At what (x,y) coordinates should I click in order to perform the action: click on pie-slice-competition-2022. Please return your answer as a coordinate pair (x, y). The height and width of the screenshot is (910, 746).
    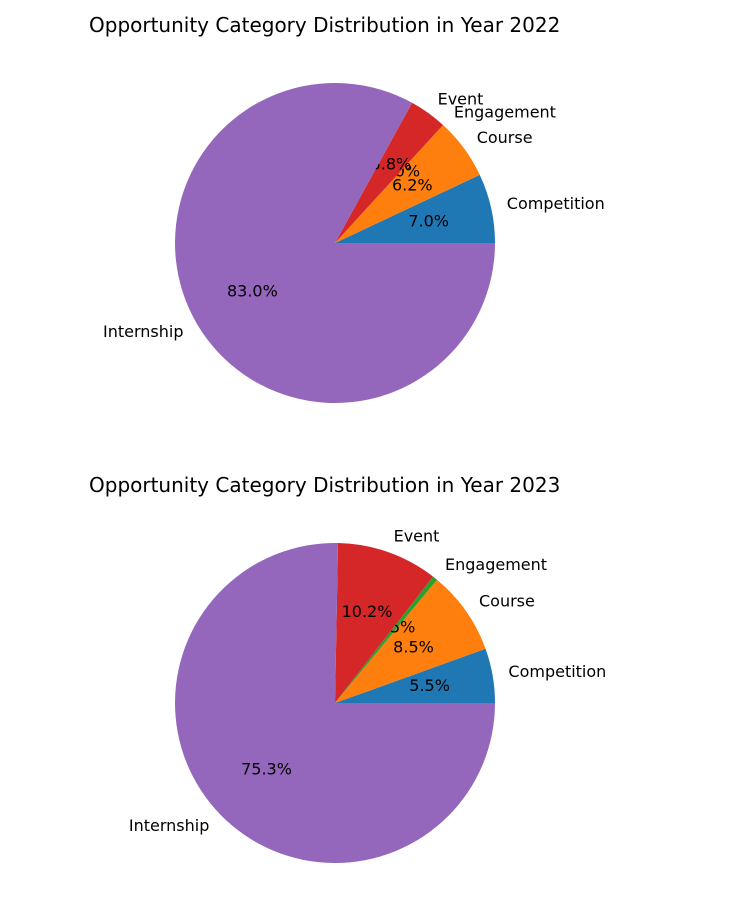
    Looking at the image, I should click on (415, 208).